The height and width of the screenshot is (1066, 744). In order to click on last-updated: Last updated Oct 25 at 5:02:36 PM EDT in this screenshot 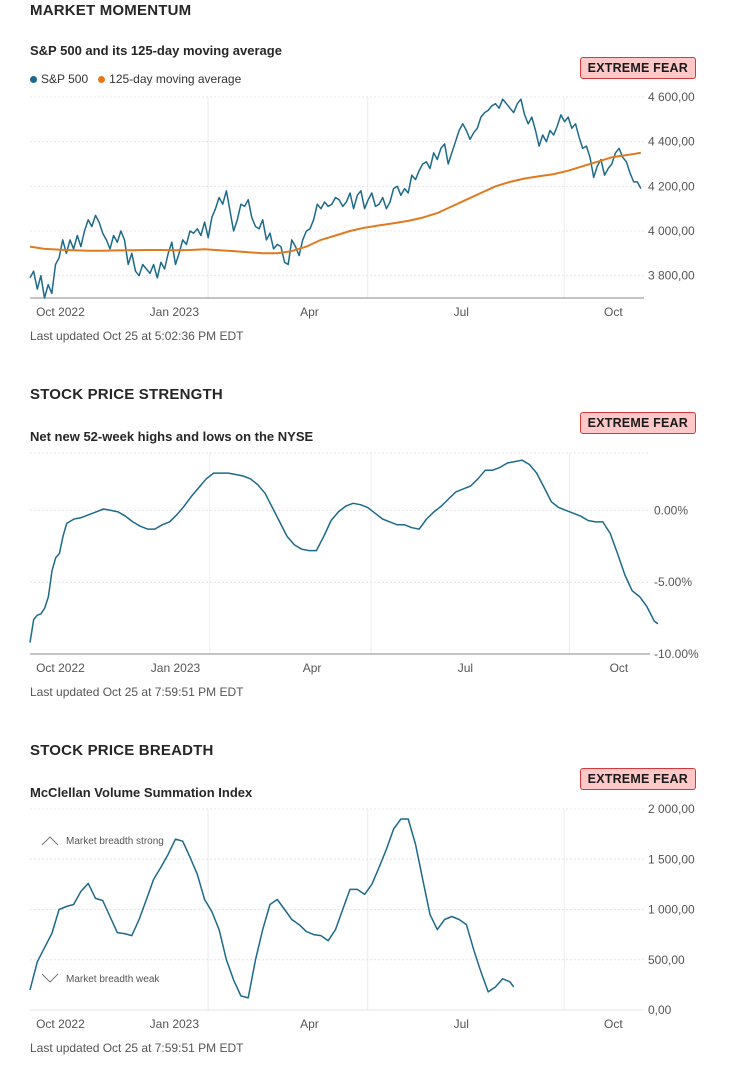, I will do `click(137, 336)`.